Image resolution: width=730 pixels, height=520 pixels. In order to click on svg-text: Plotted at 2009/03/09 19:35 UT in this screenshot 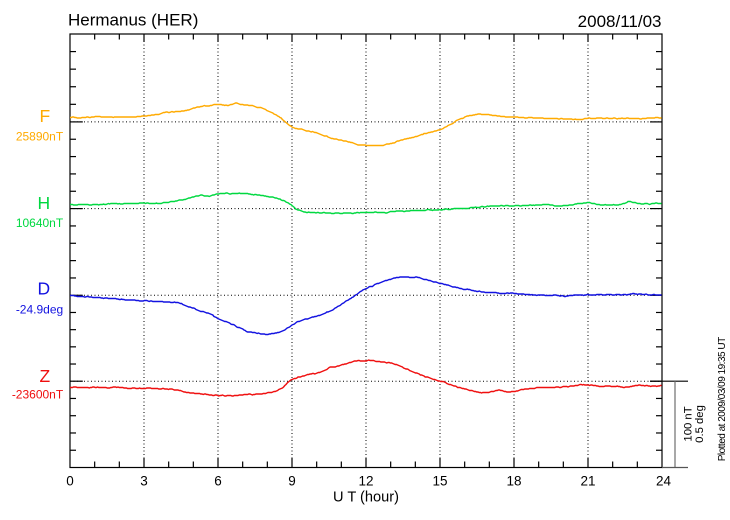, I will do `click(722, 399)`.